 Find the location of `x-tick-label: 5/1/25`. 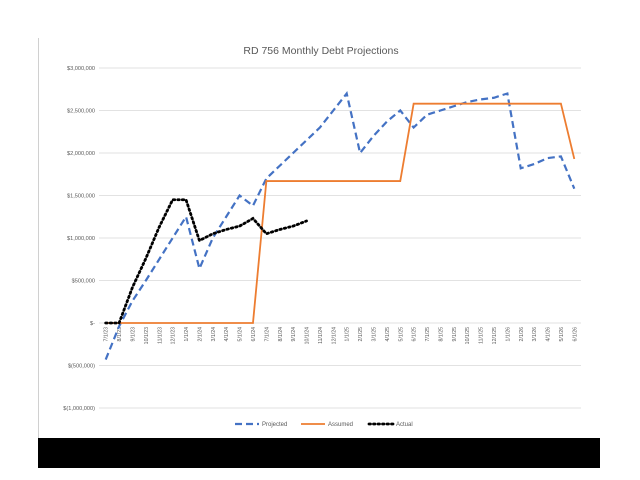

x-tick-label: 5/1/25 is located at coordinates (401, 334).